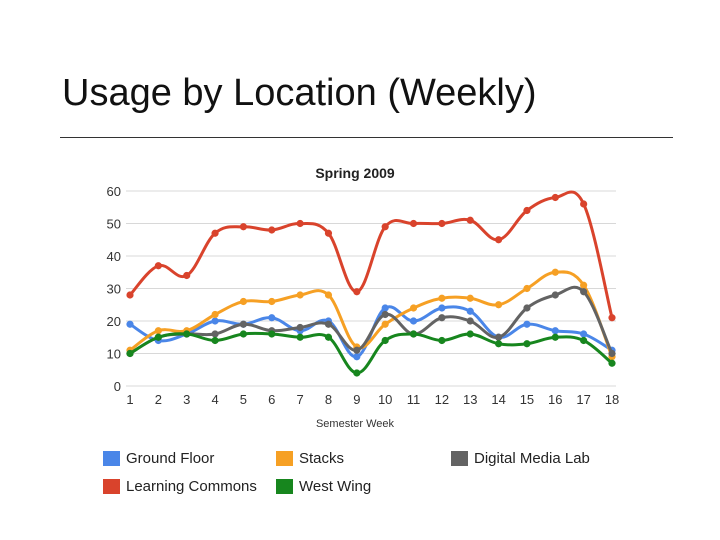 Image resolution: width=720 pixels, height=540 pixels. I want to click on x-tick-label: 6, so click(271, 399).